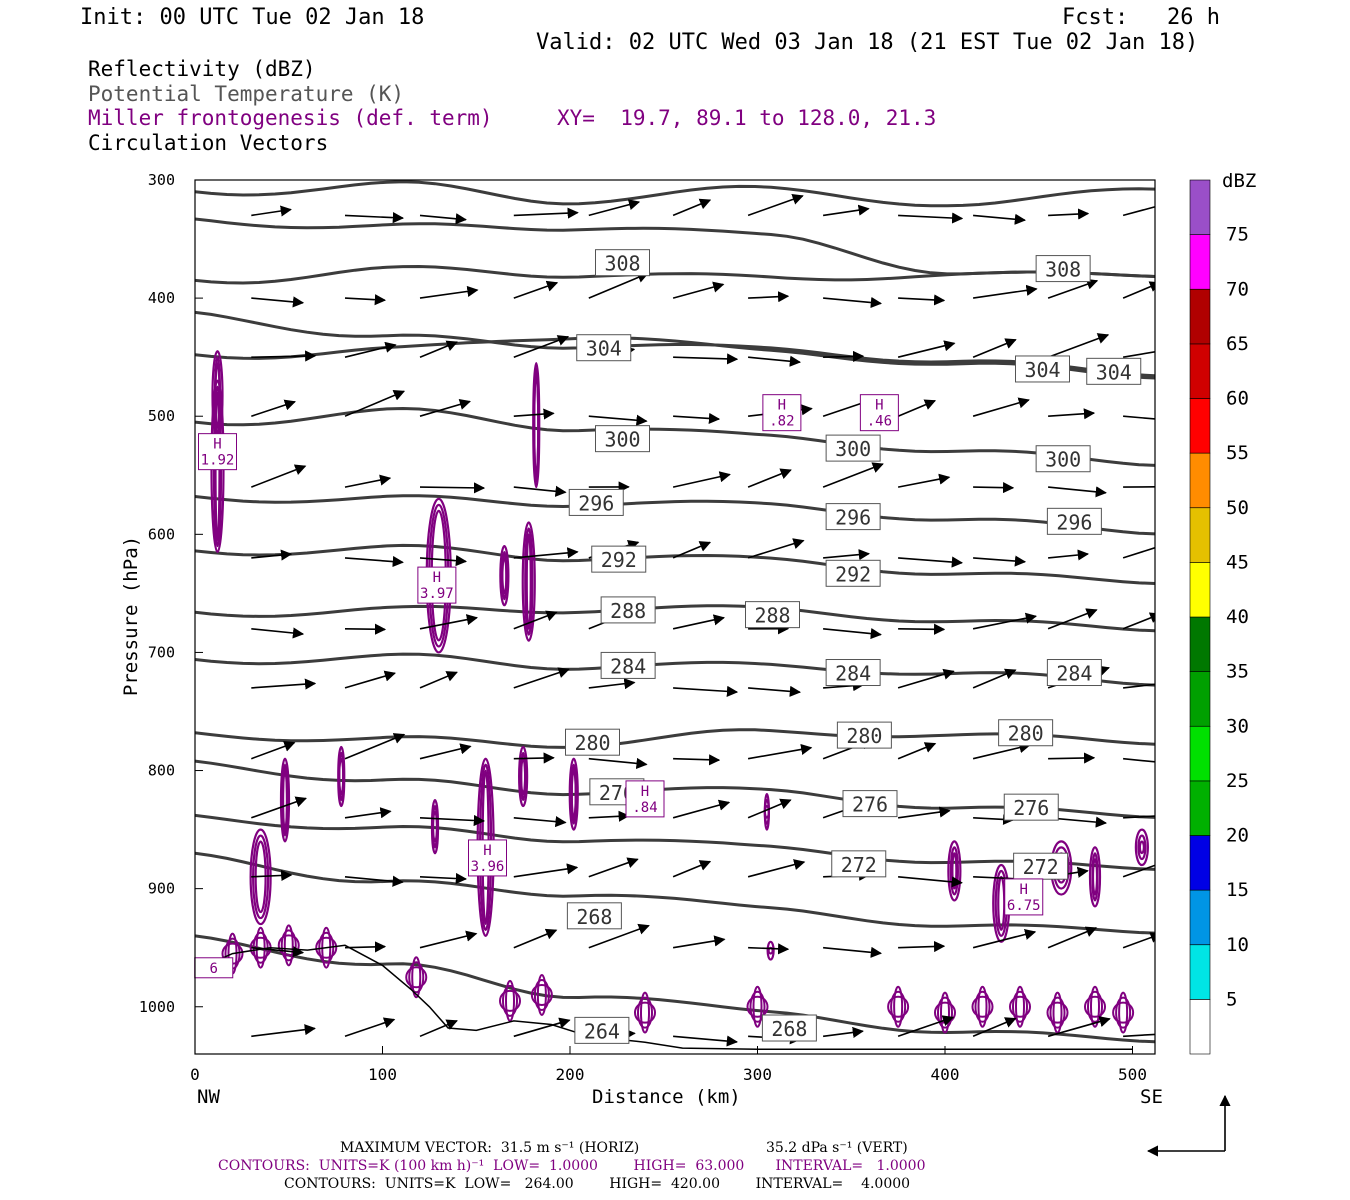  Describe the element at coordinates (1237, 836) in the screenshot. I see `colorbar-level: 20` at that location.